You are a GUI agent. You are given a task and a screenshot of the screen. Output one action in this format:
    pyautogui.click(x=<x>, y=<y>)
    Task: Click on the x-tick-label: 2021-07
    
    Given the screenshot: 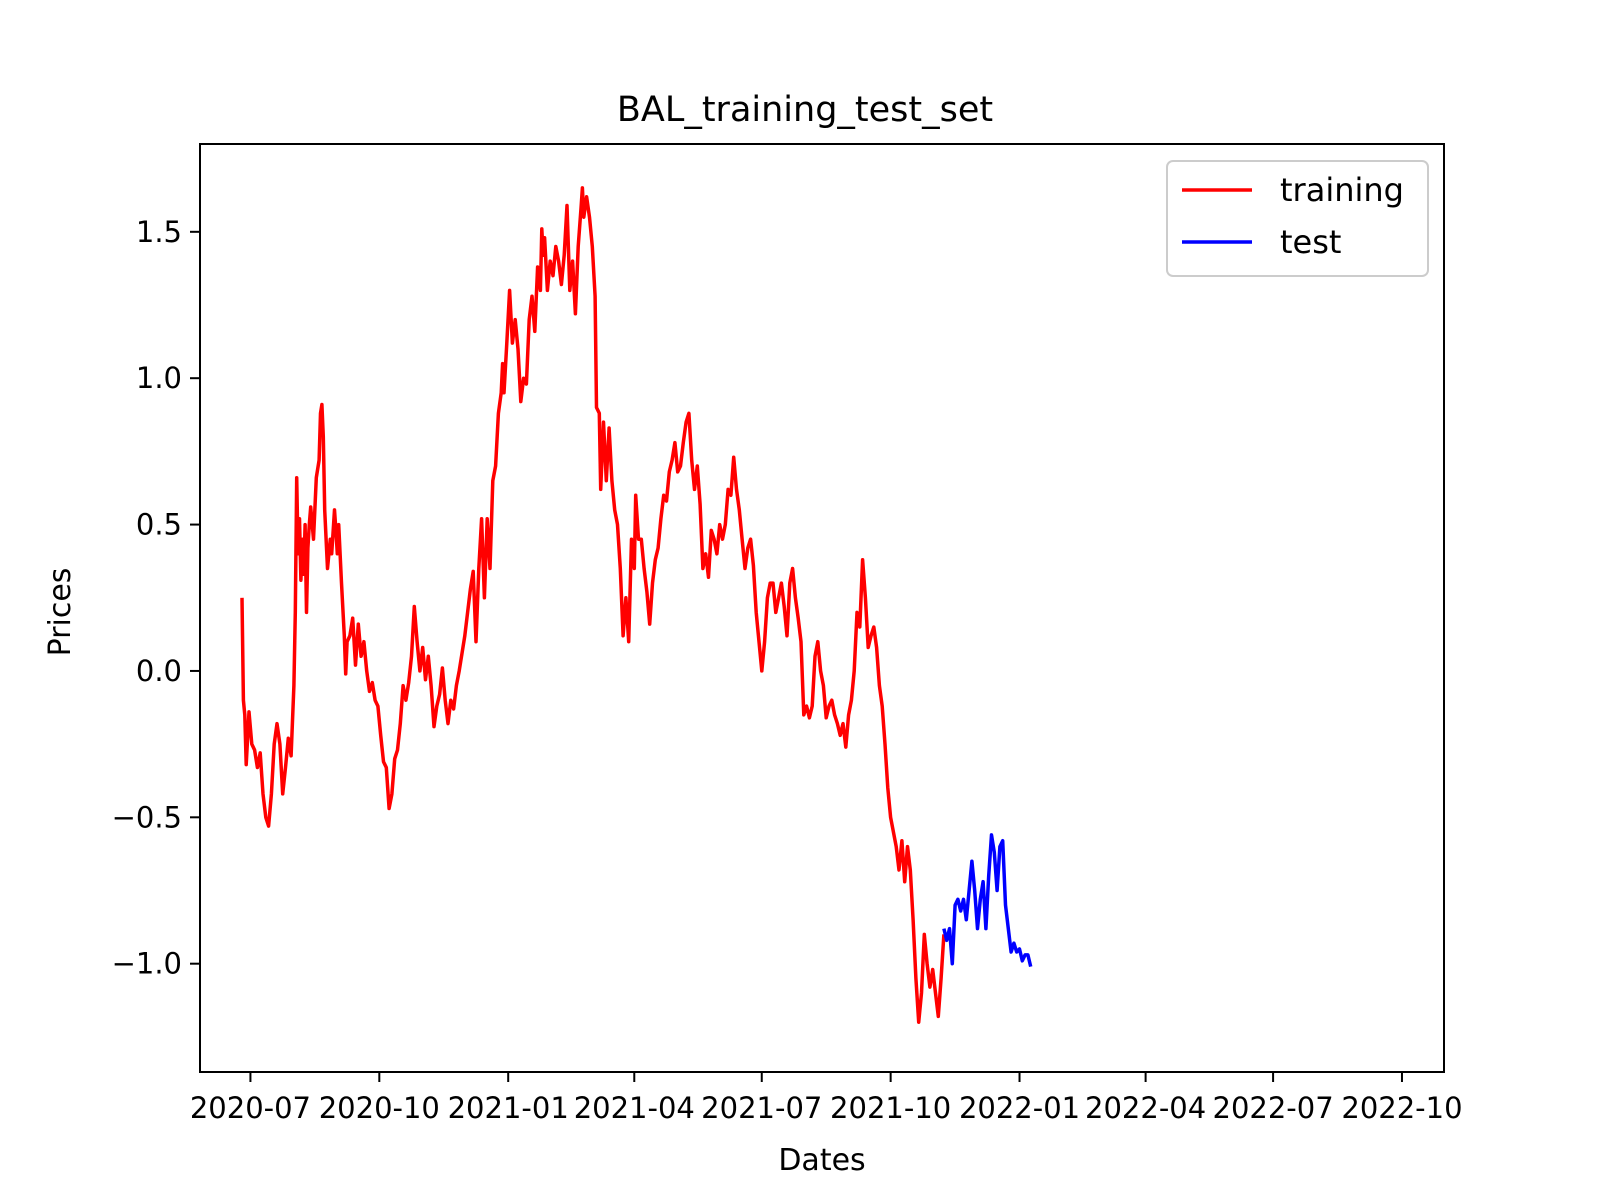 What is the action you would take?
    pyautogui.click(x=761, y=1108)
    